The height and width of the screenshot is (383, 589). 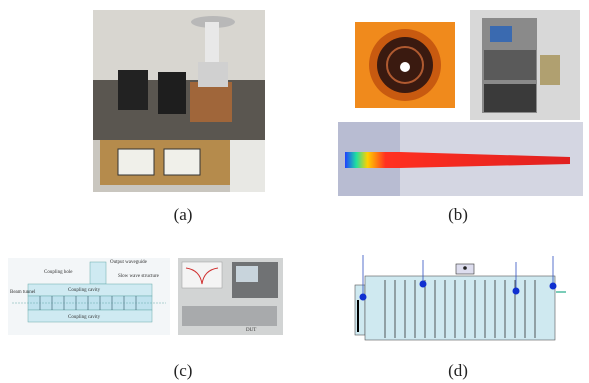 I want to click on simulation-b, so click(x=460, y=159).